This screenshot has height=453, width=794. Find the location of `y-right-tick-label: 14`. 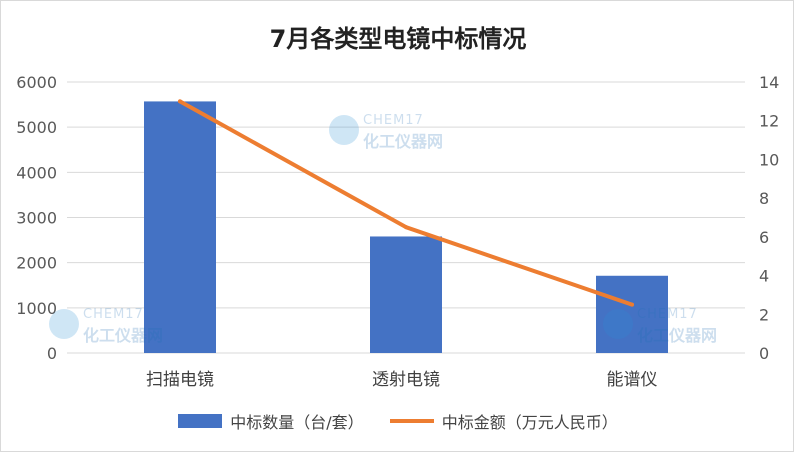

y-right-tick-label: 14 is located at coordinates (769, 82).